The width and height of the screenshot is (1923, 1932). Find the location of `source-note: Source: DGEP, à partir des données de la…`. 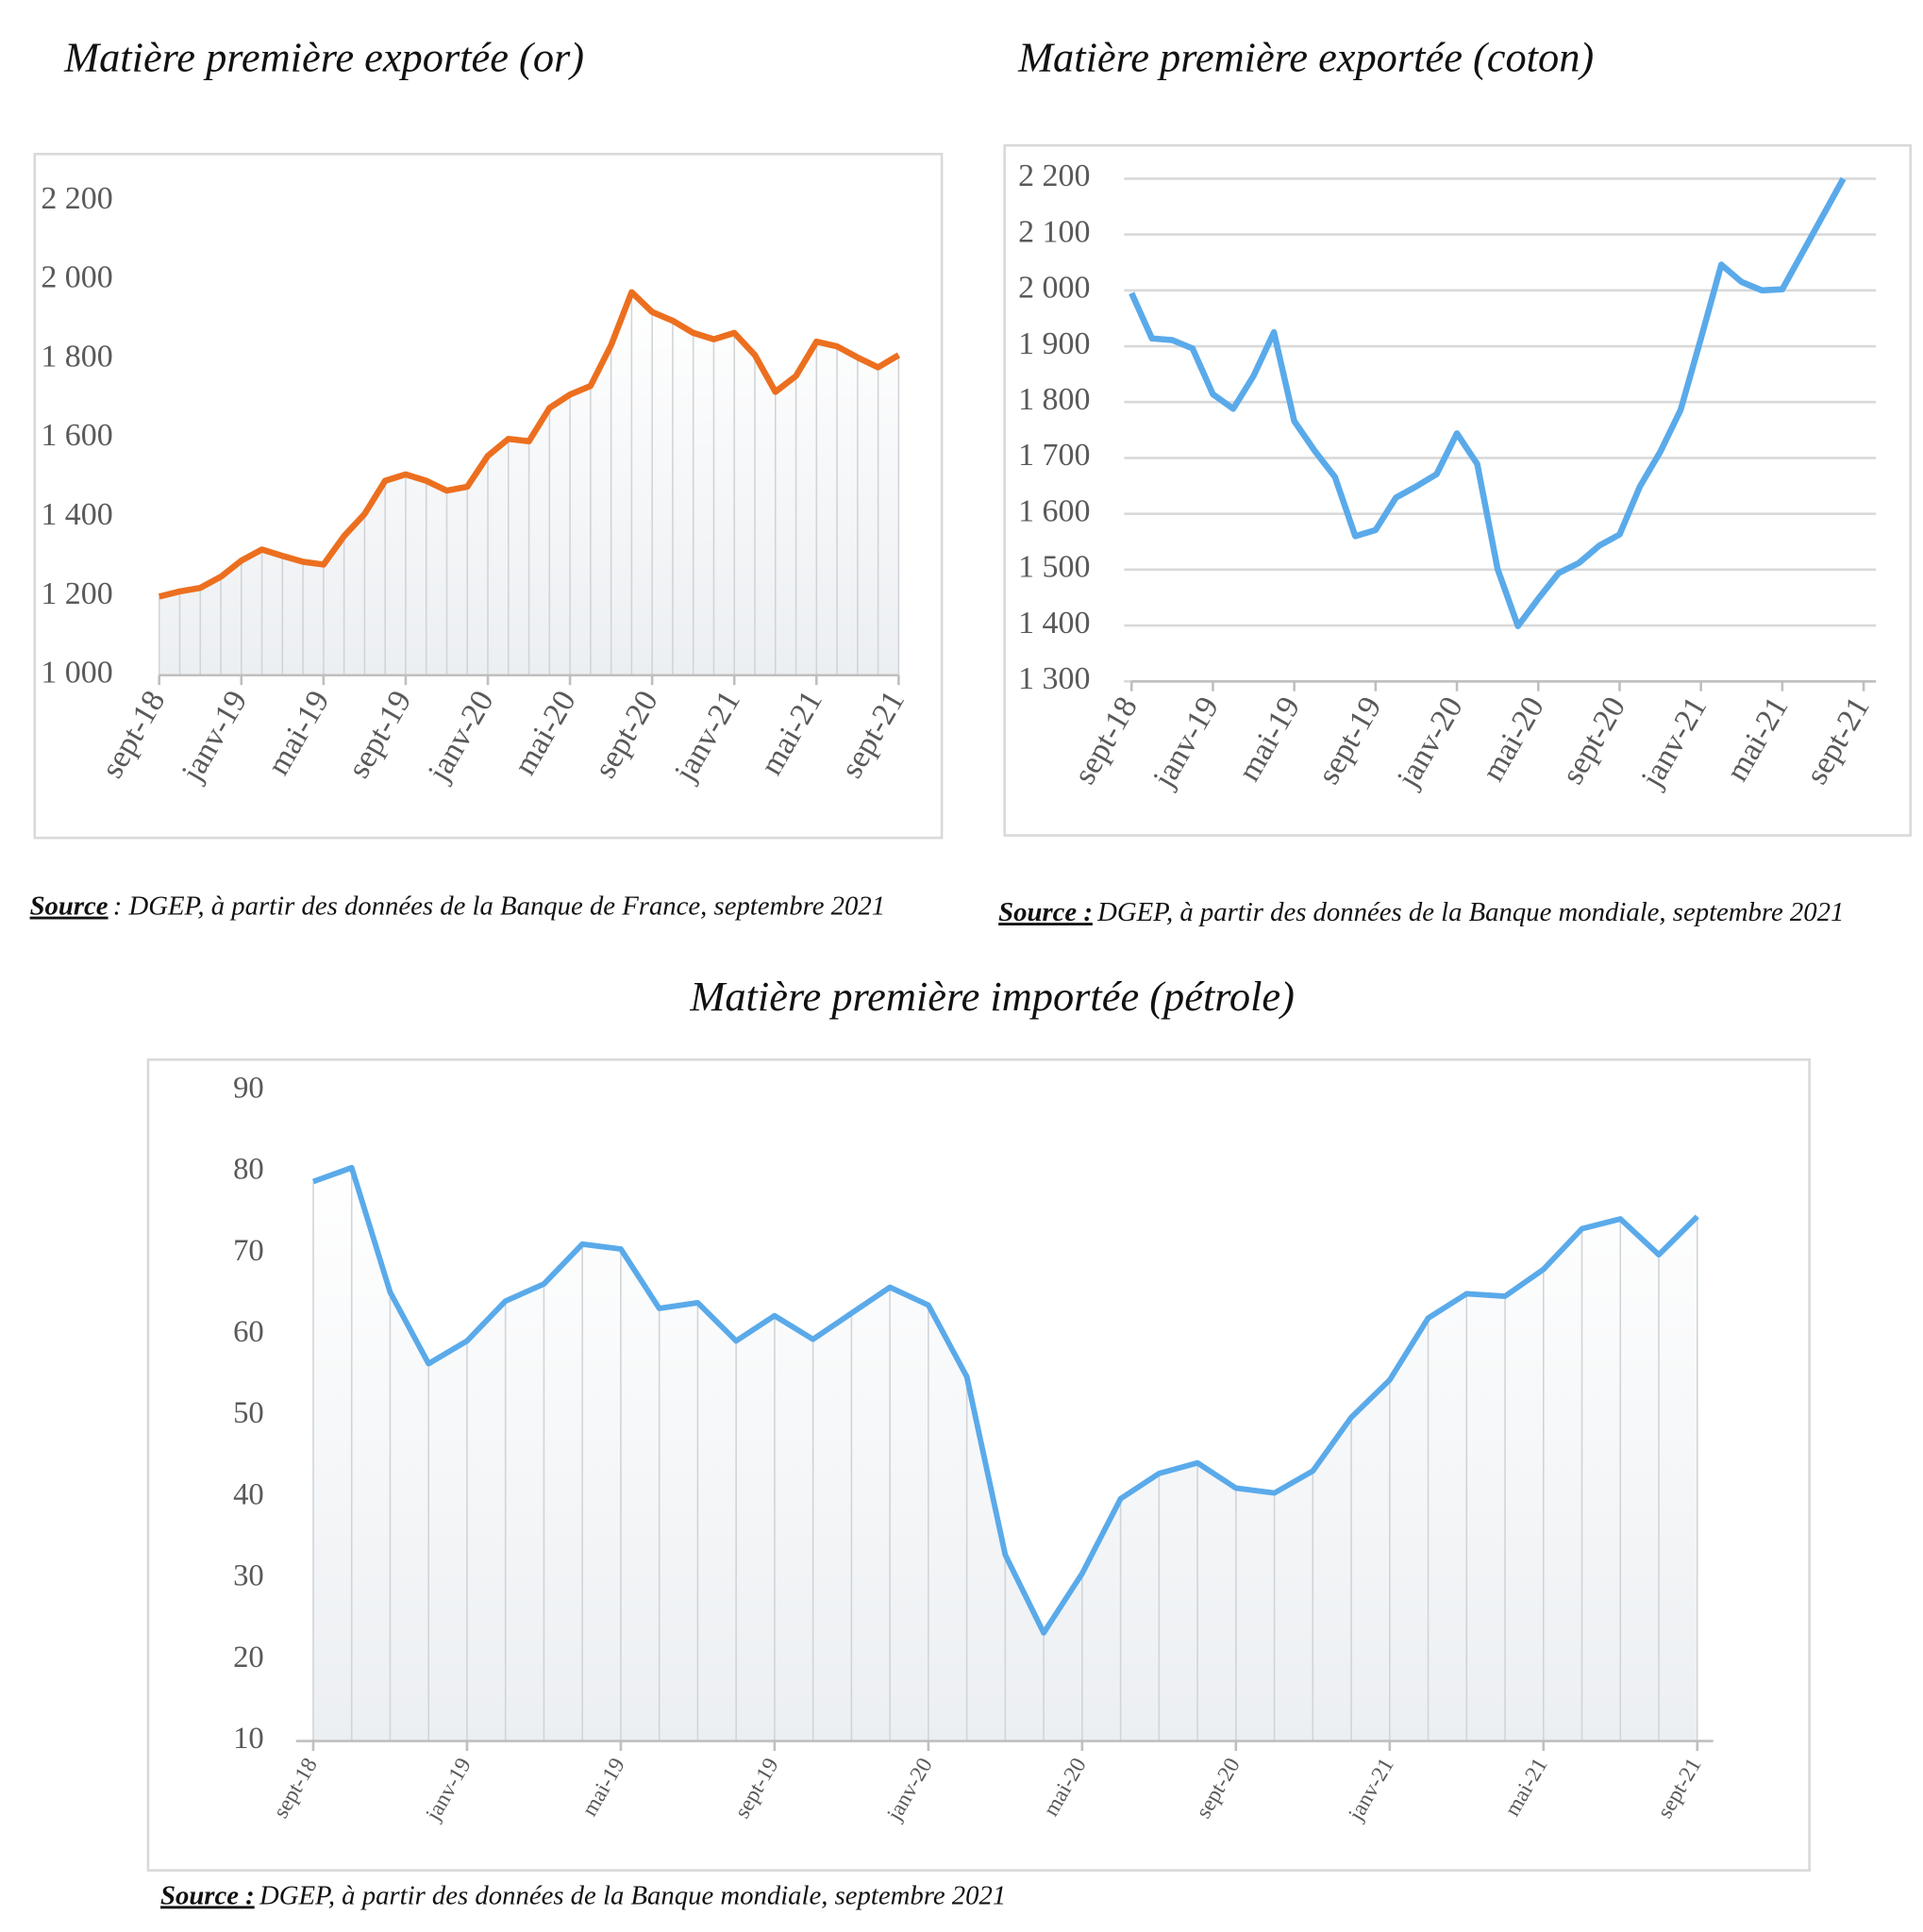

source-note: Source: DGEP, à partir des données de la… is located at coordinates (458, 906).